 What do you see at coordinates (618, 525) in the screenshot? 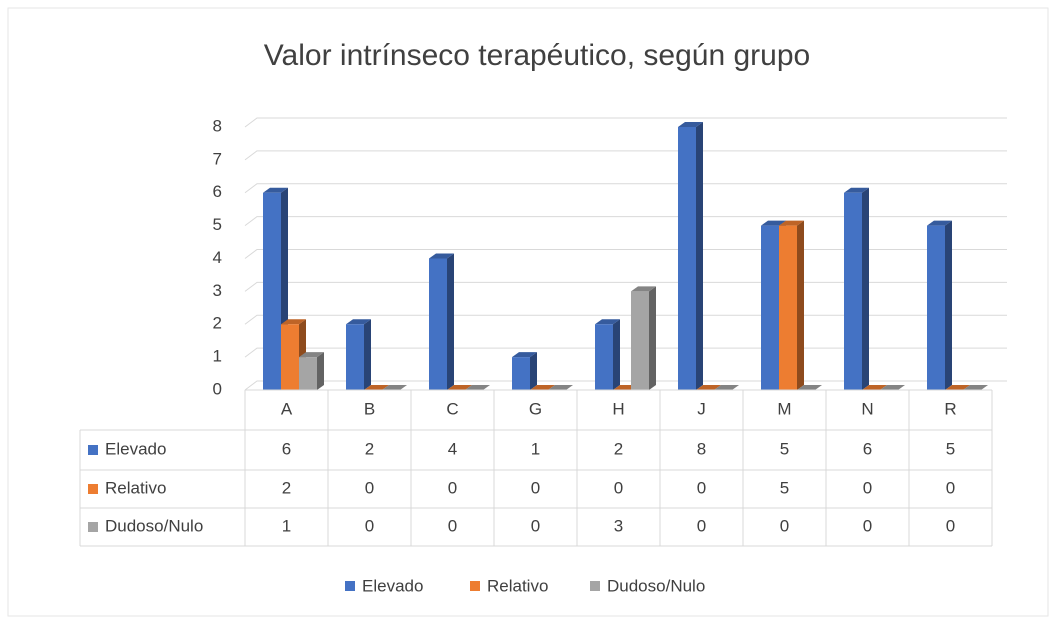
I see `table-cell: 3` at bounding box center [618, 525].